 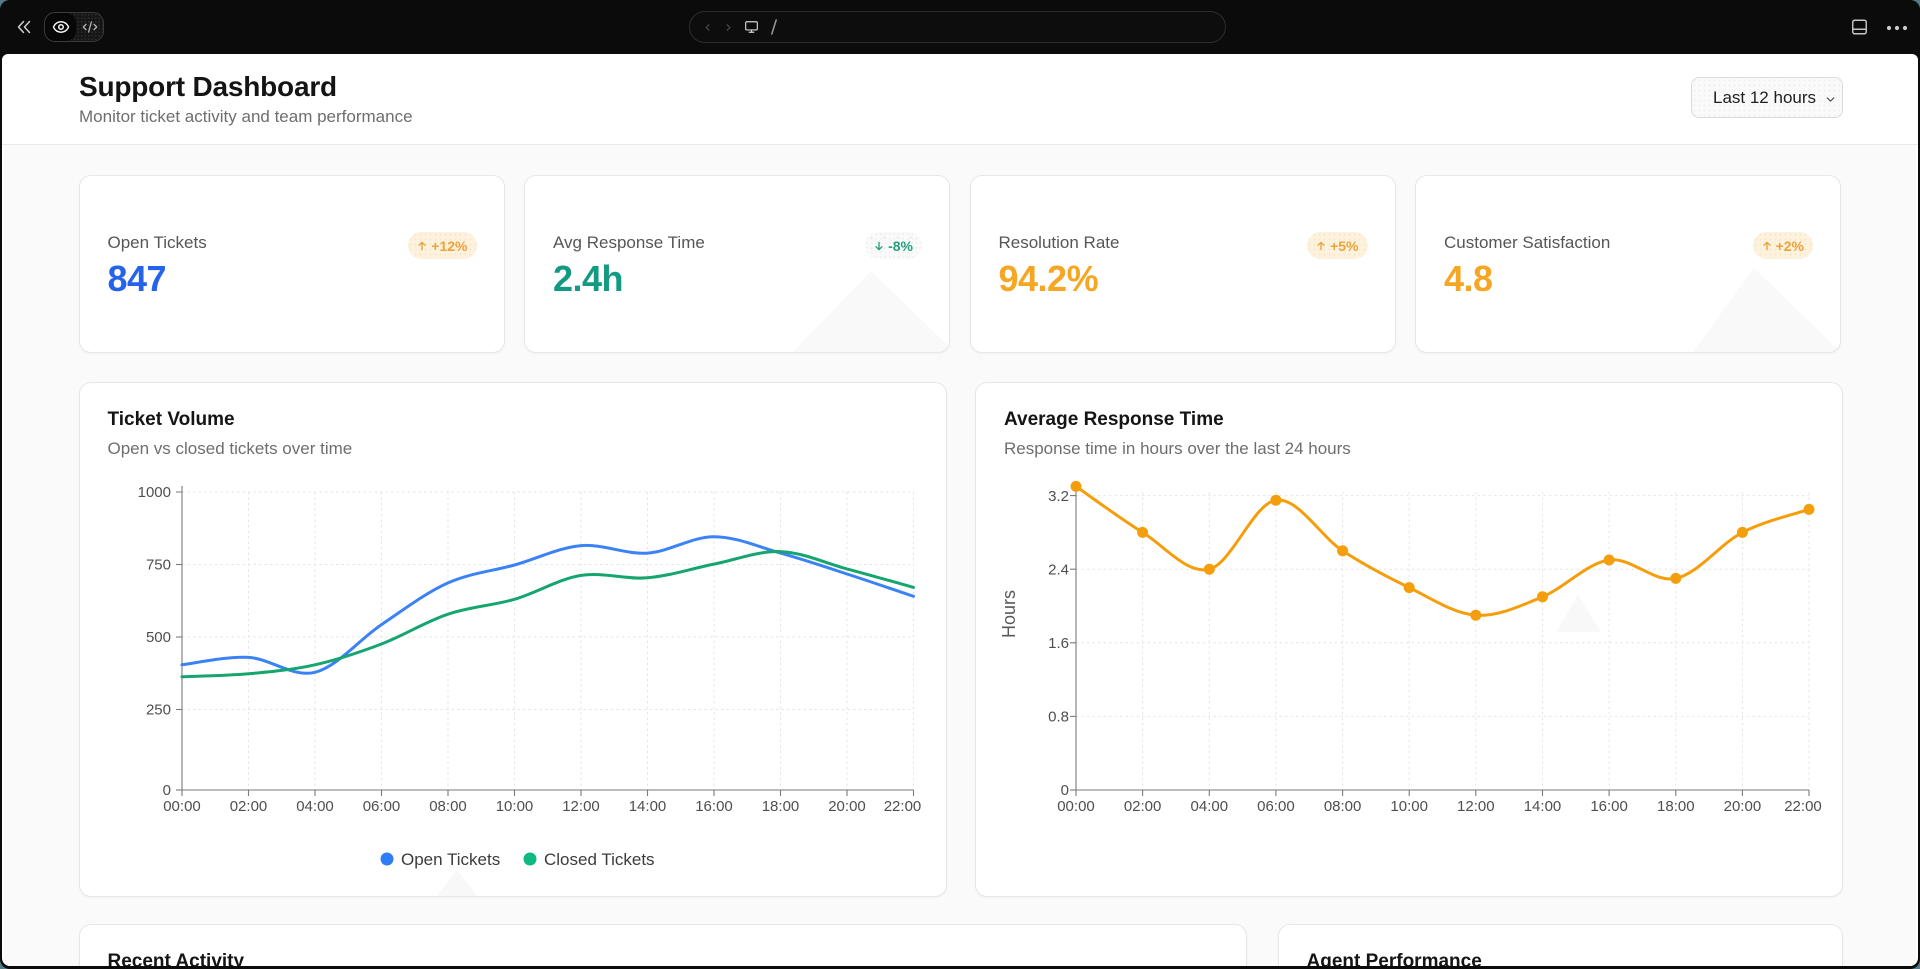 What do you see at coordinates (157, 710) in the screenshot?
I see `svg-text: 250` at bounding box center [157, 710].